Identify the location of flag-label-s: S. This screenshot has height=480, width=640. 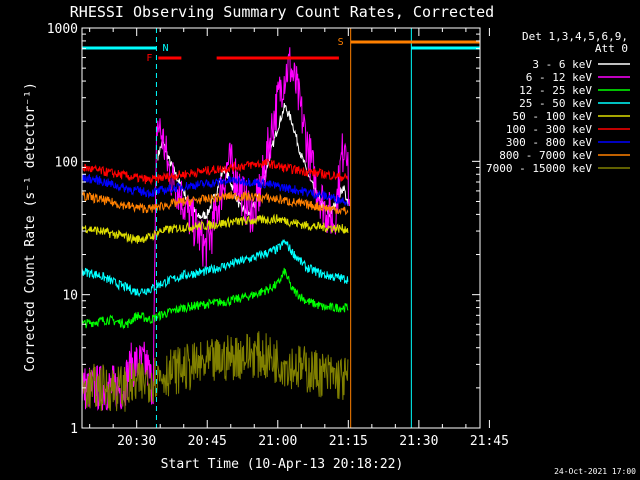
(341, 42).